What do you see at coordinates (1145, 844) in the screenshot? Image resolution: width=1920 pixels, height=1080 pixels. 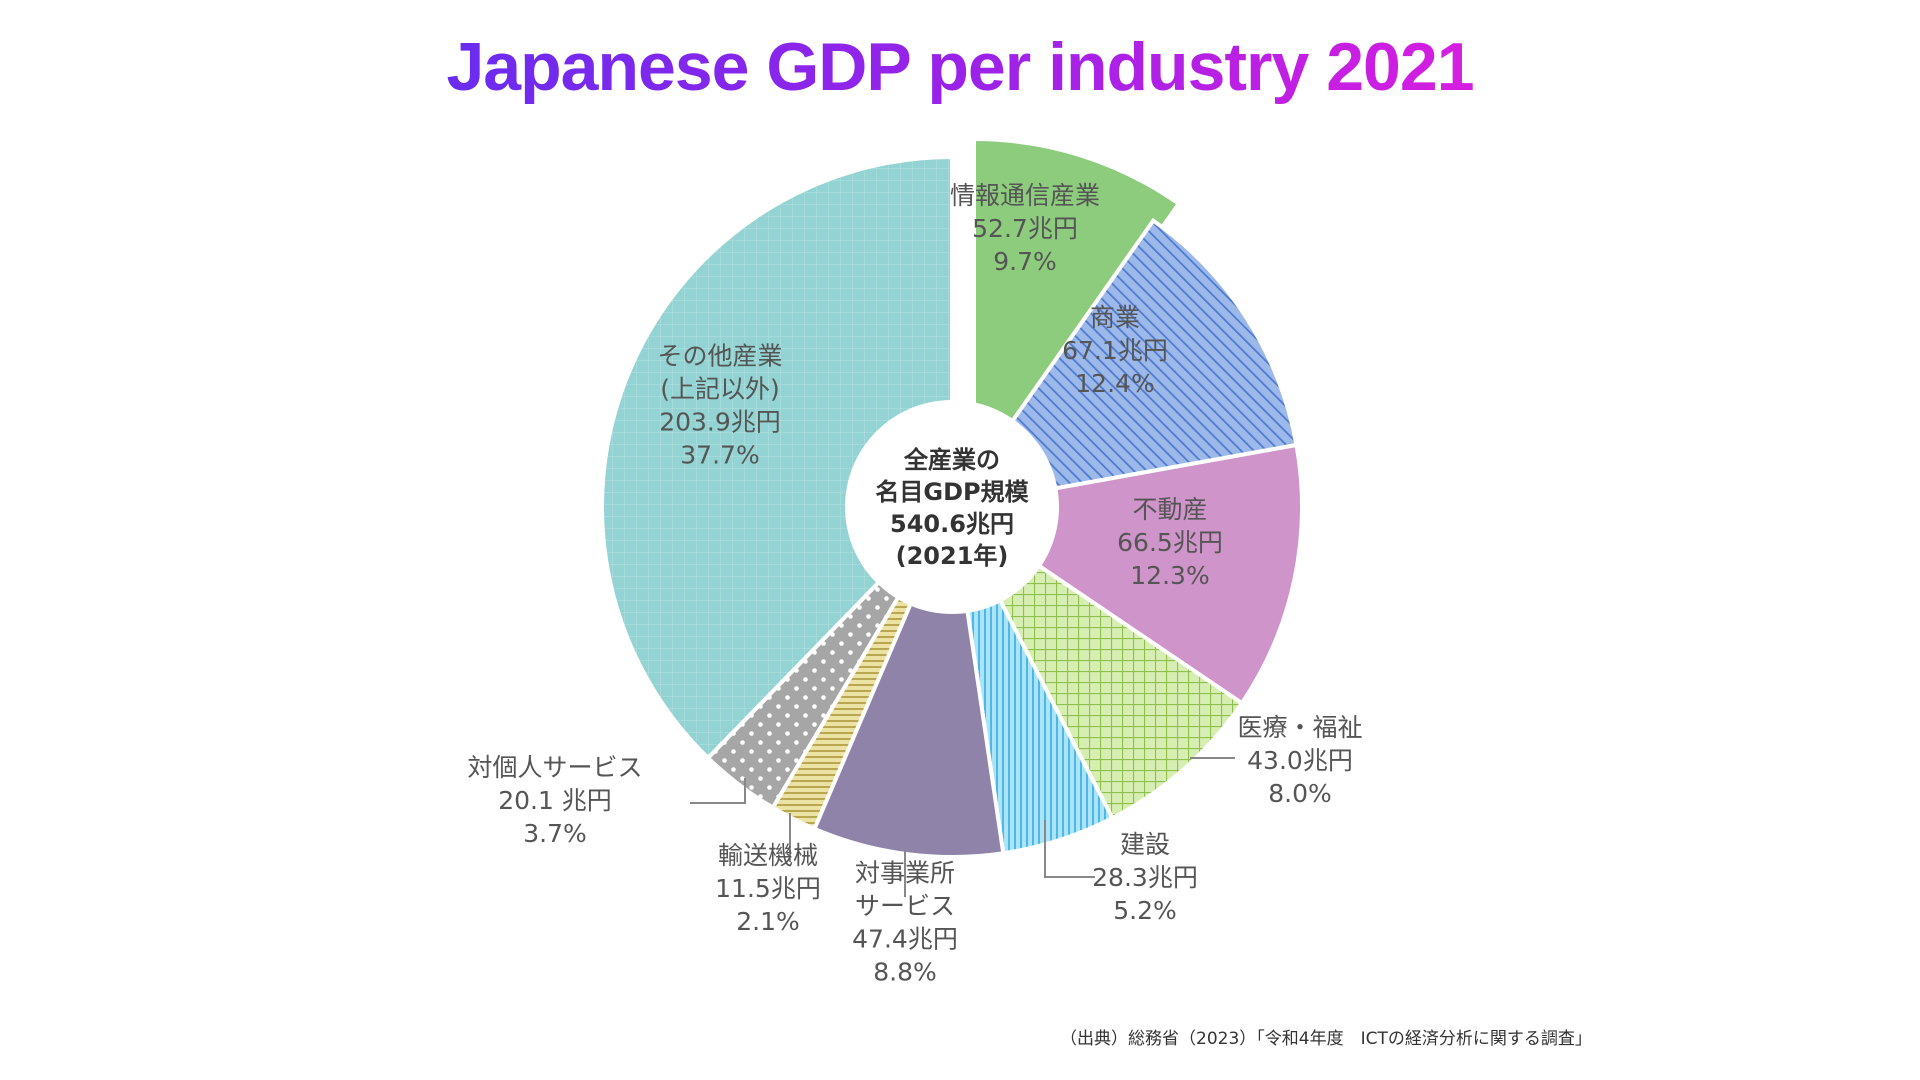 I see `slice-label-construction: 建設` at bounding box center [1145, 844].